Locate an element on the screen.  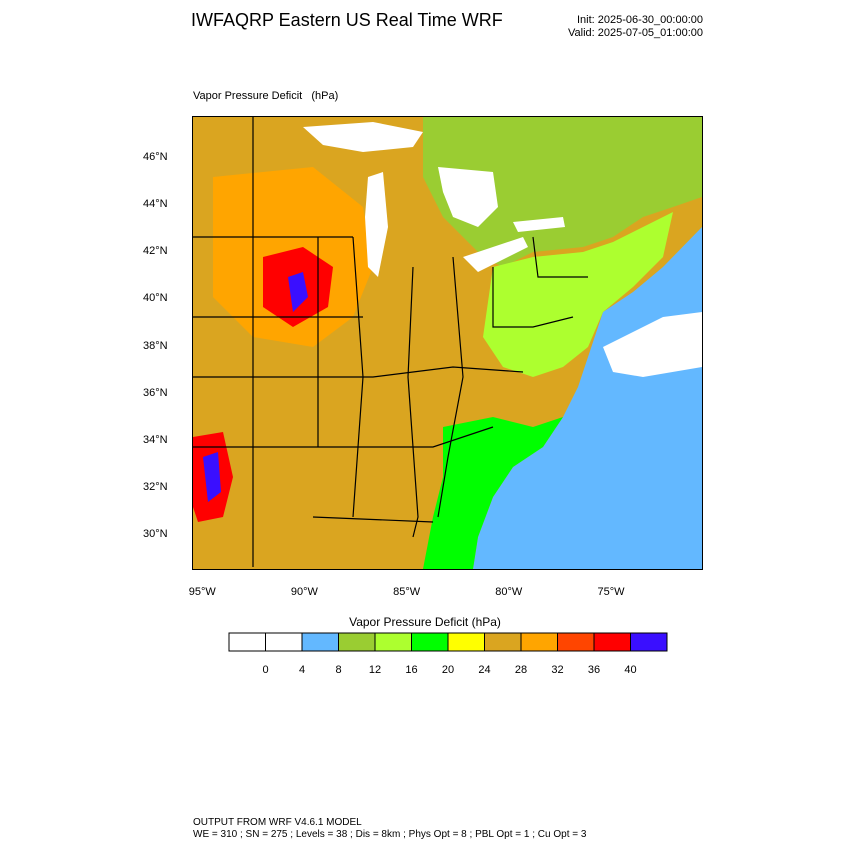
northeast-land is located at coordinates (578, 294).